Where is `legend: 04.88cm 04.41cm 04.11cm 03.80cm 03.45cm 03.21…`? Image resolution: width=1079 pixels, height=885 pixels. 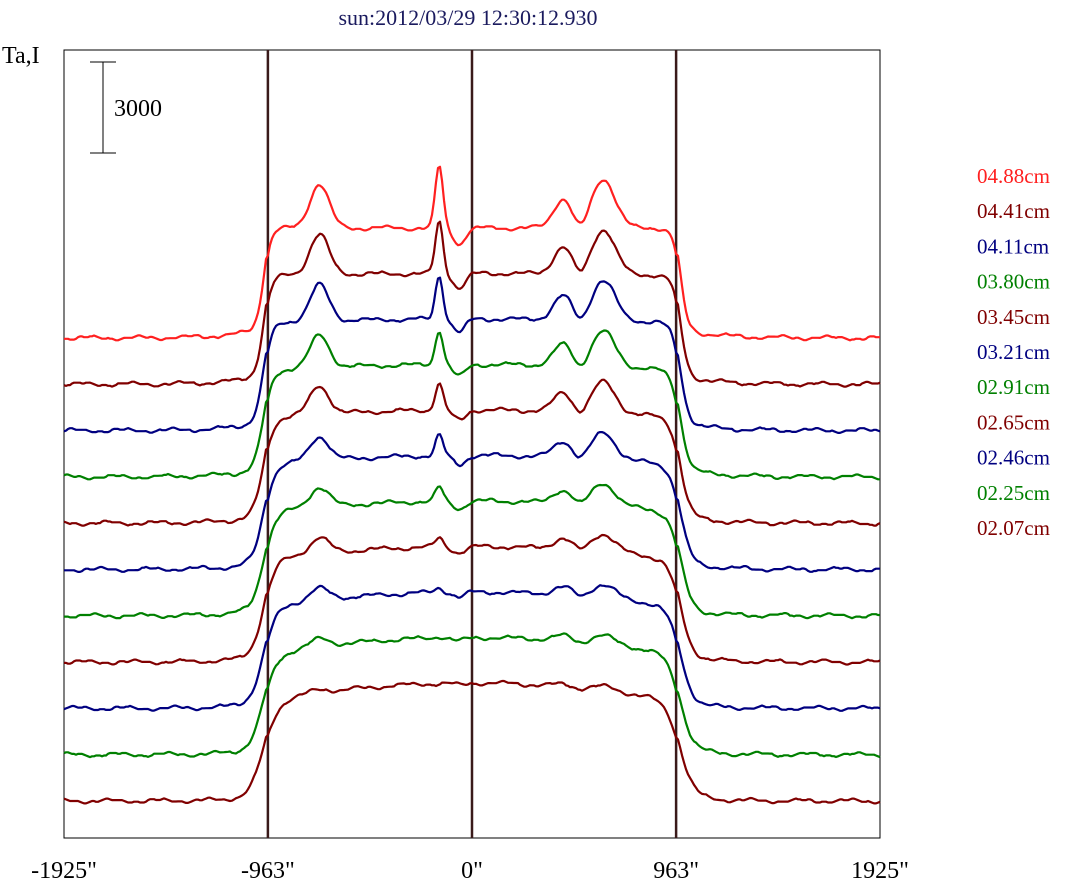
legend: 04.88cm 04.41cm 04.11cm 03.80cm 03.45cm 03.21… is located at coordinates (1013, 352).